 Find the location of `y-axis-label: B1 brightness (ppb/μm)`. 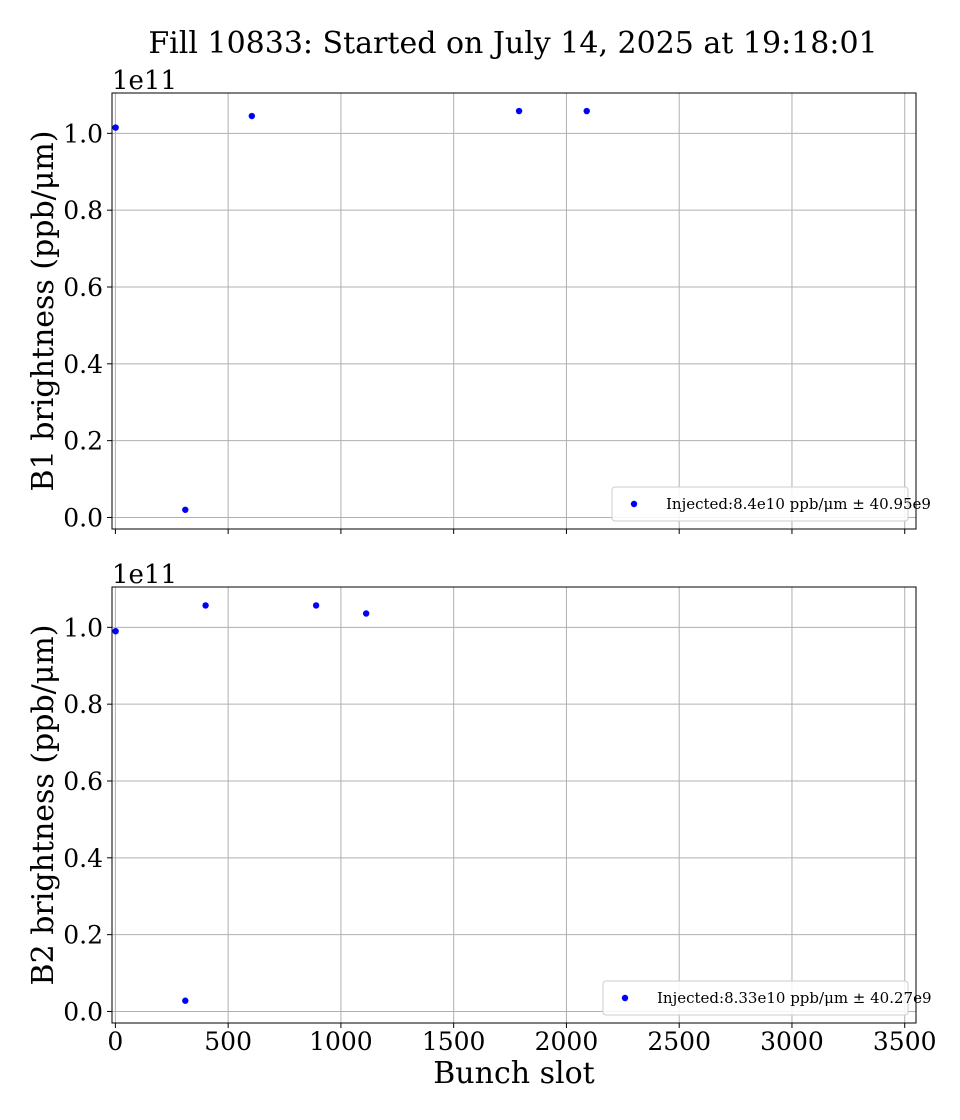

y-axis-label: B1 brightness (ppb/μm) is located at coordinates (43, 311).